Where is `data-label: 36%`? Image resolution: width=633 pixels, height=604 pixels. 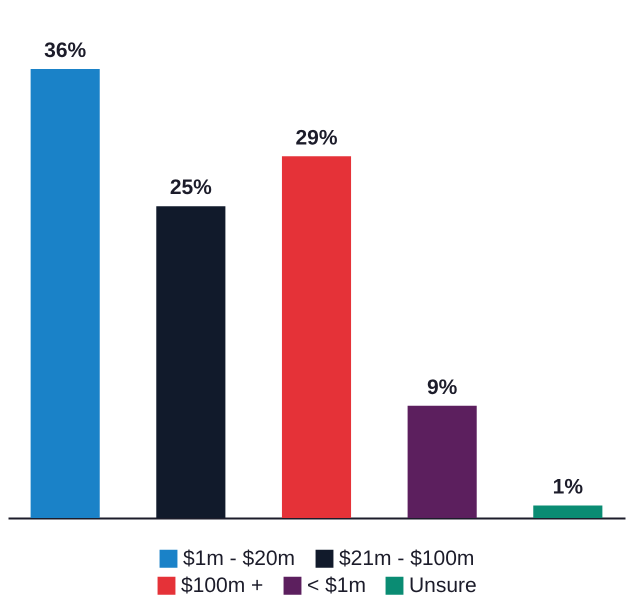
data-label: 36% is located at coordinates (65, 50).